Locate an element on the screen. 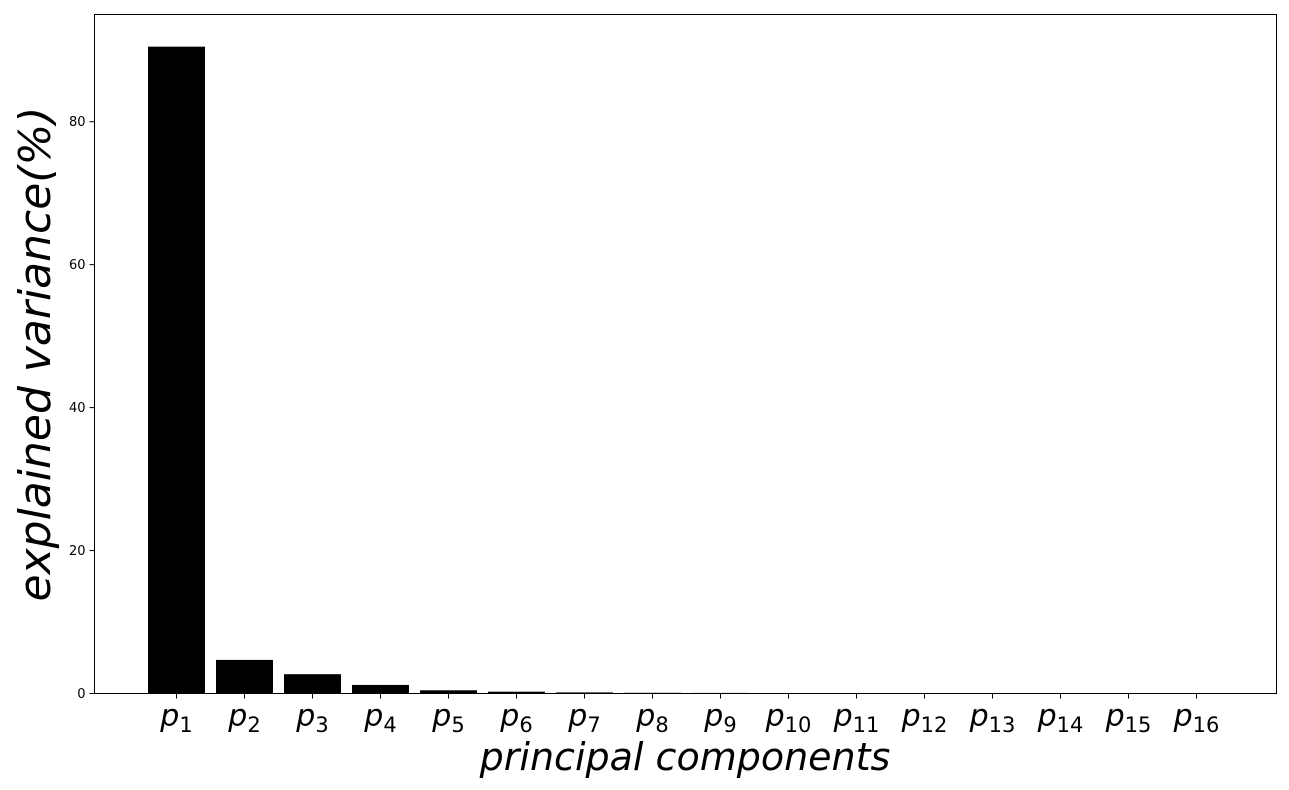 The width and height of the screenshot is (1289, 790). x-tick-label: p7 is located at coordinates (583, 718).